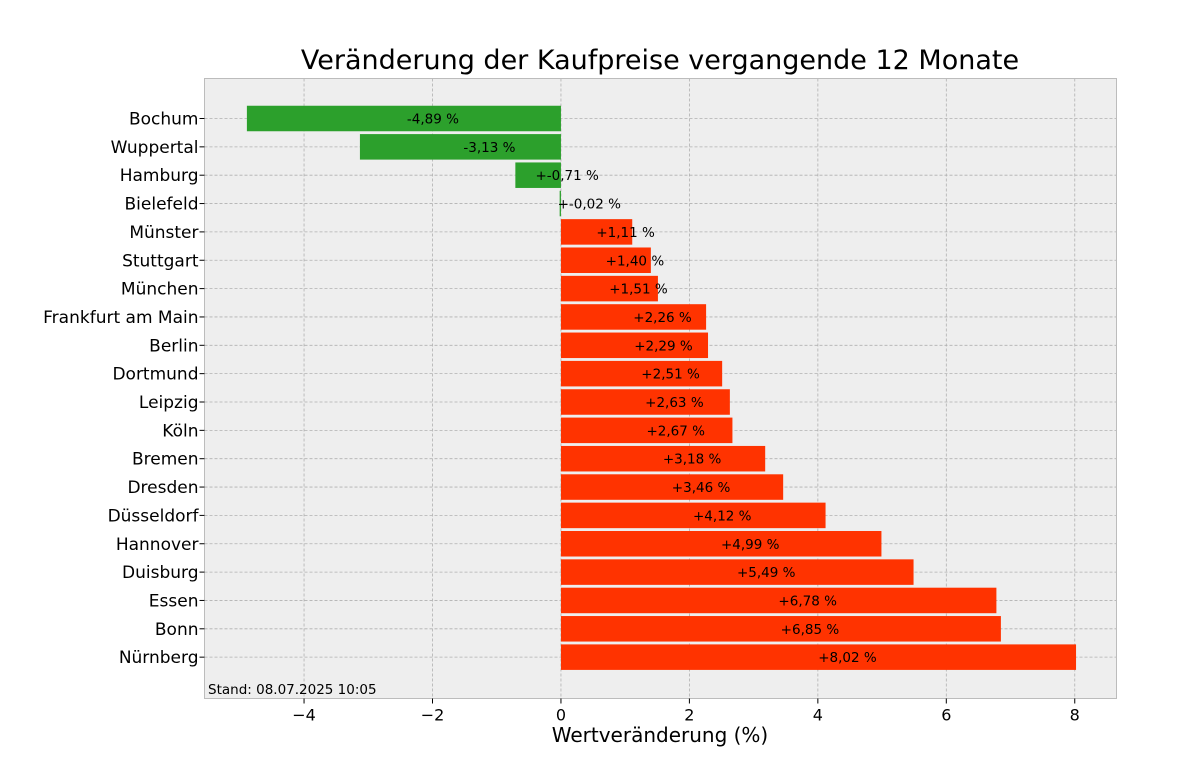 The width and height of the screenshot is (1200, 775). I want to click on x-tick-label: 0, so click(561, 715).